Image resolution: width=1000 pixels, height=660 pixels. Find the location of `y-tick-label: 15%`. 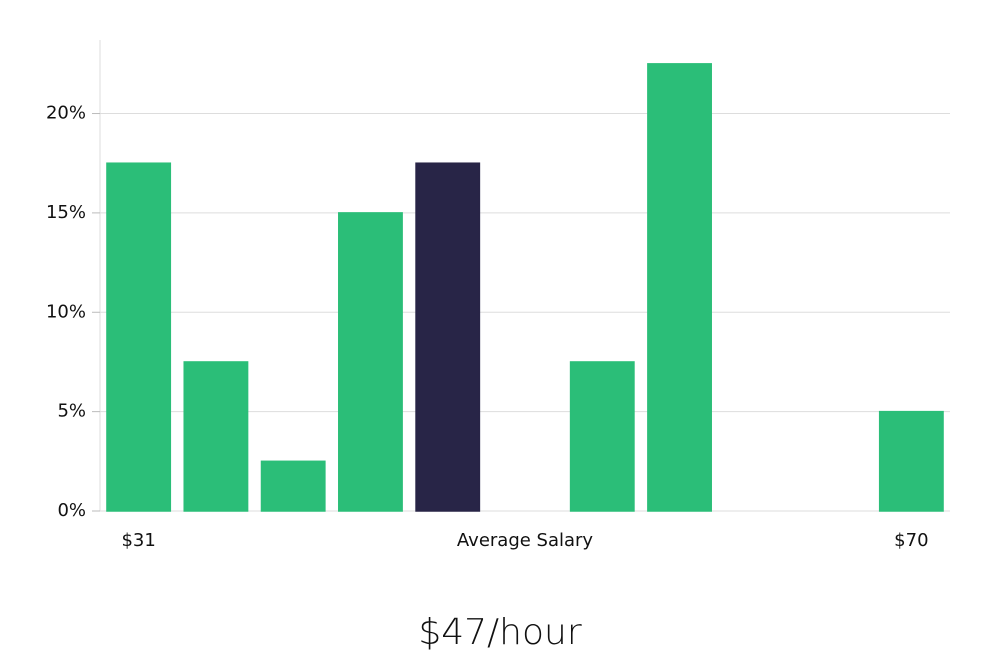

y-tick-label: 15% is located at coordinates (66, 212).